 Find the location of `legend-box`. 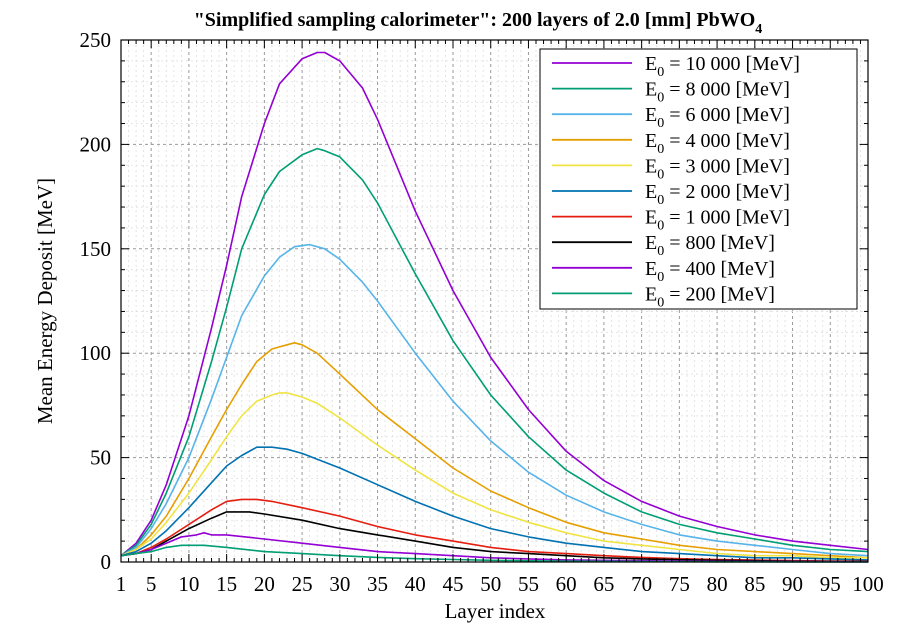

legend-box is located at coordinates (698, 179).